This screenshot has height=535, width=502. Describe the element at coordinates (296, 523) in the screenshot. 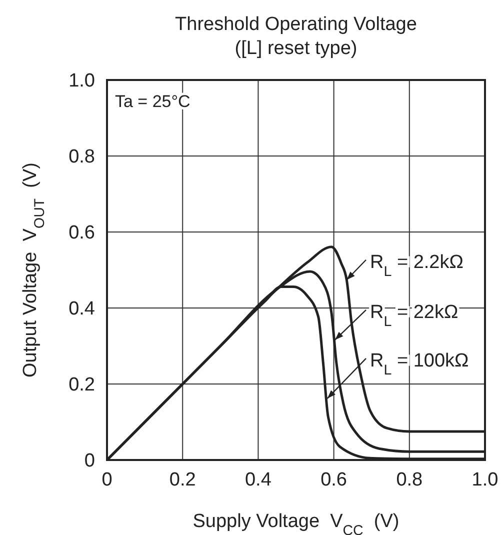

I see `x-axis-title: Supply Voltage V$_{CC}$ (V)` at that location.